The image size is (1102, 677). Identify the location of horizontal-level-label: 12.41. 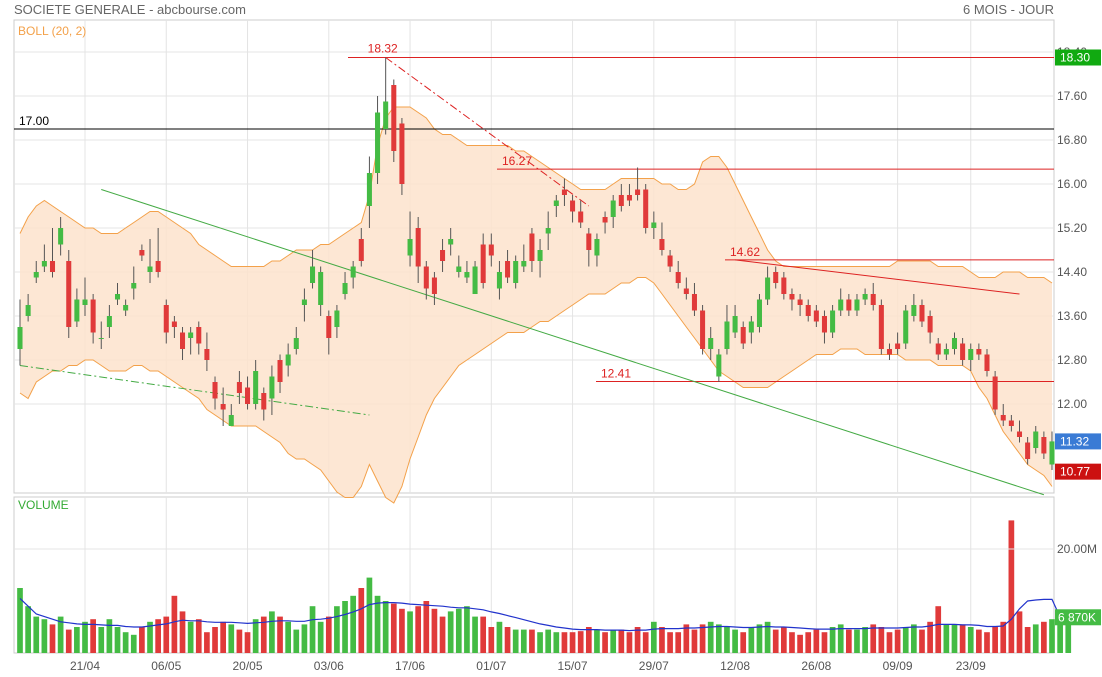
(616, 373).